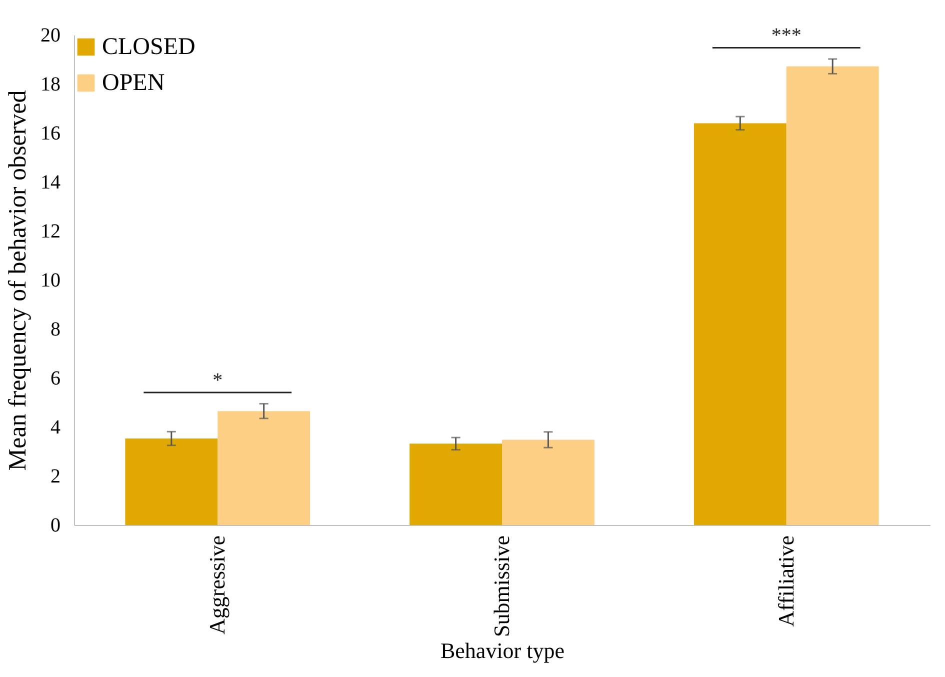 The width and height of the screenshot is (945, 677). Describe the element at coordinates (55, 525) in the screenshot. I see `y-tick-label: 0` at that location.